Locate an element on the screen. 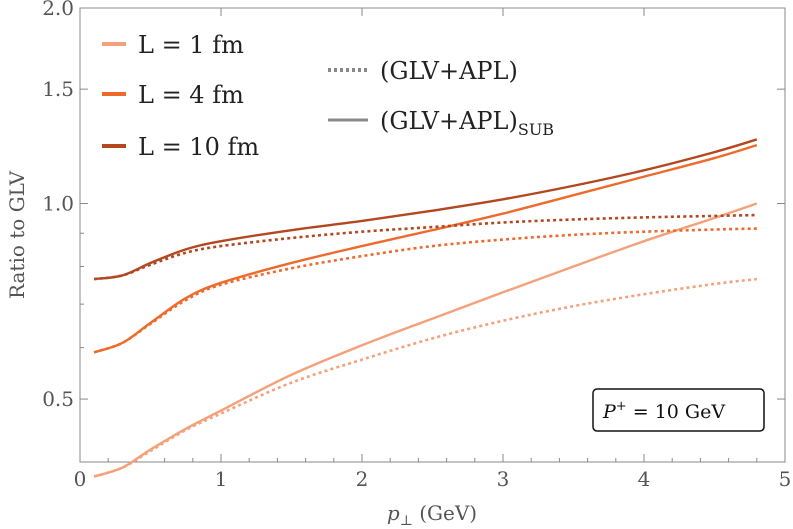 The image size is (793, 529). y-tick-label: 2.0 is located at coordinates (58, 10).